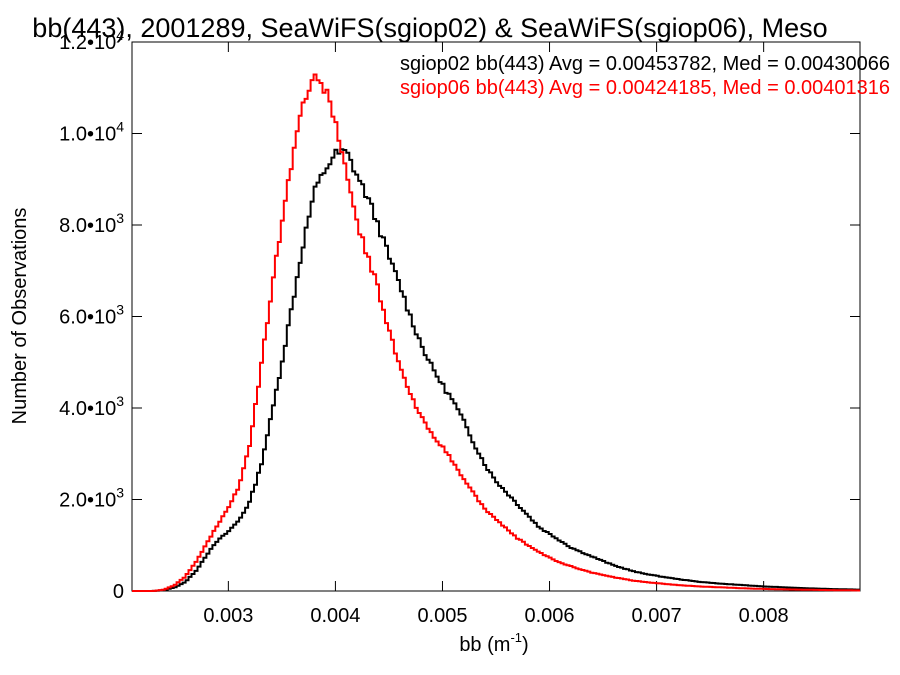  Describe the element at coordinates (442, 616) in the screenshot. I see `x-tick-label: 0.005` at that location.